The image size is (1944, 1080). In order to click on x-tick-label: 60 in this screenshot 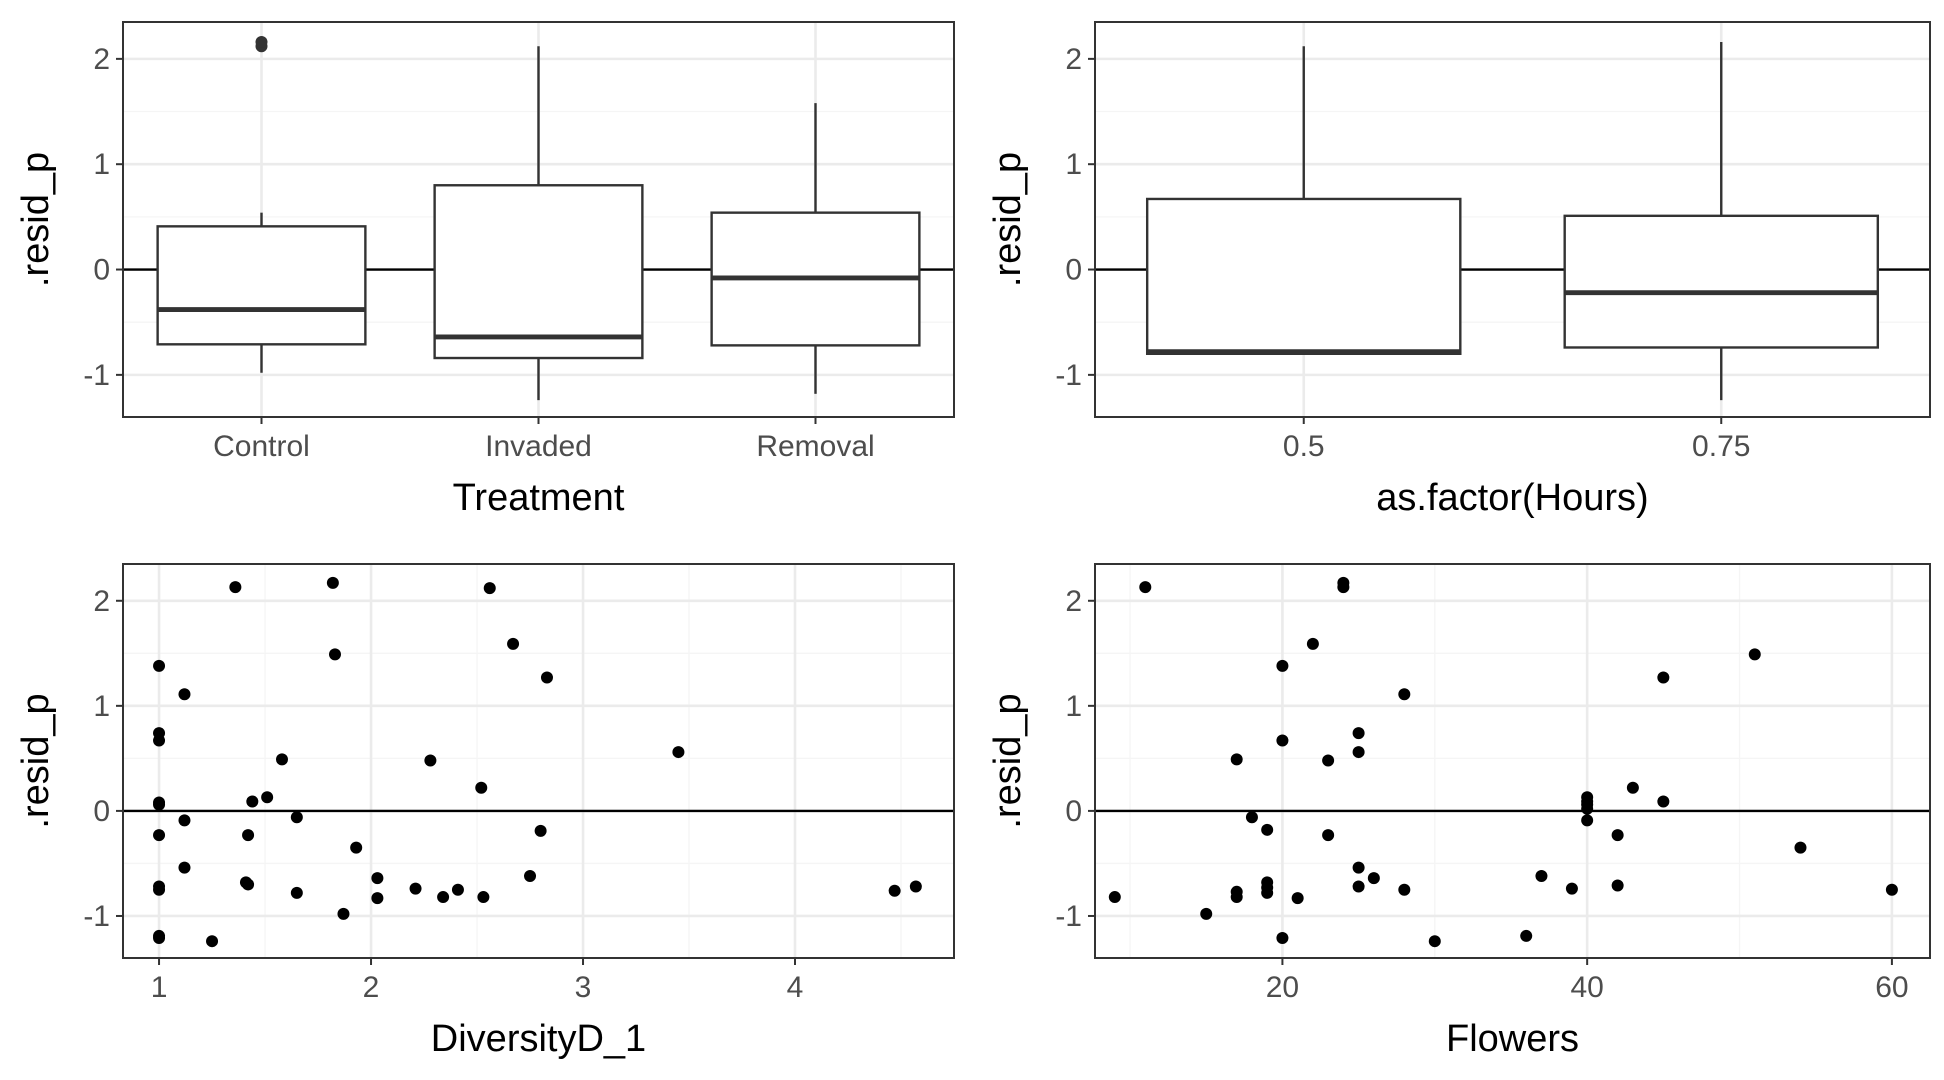, I will do `click(1891, 987)`.